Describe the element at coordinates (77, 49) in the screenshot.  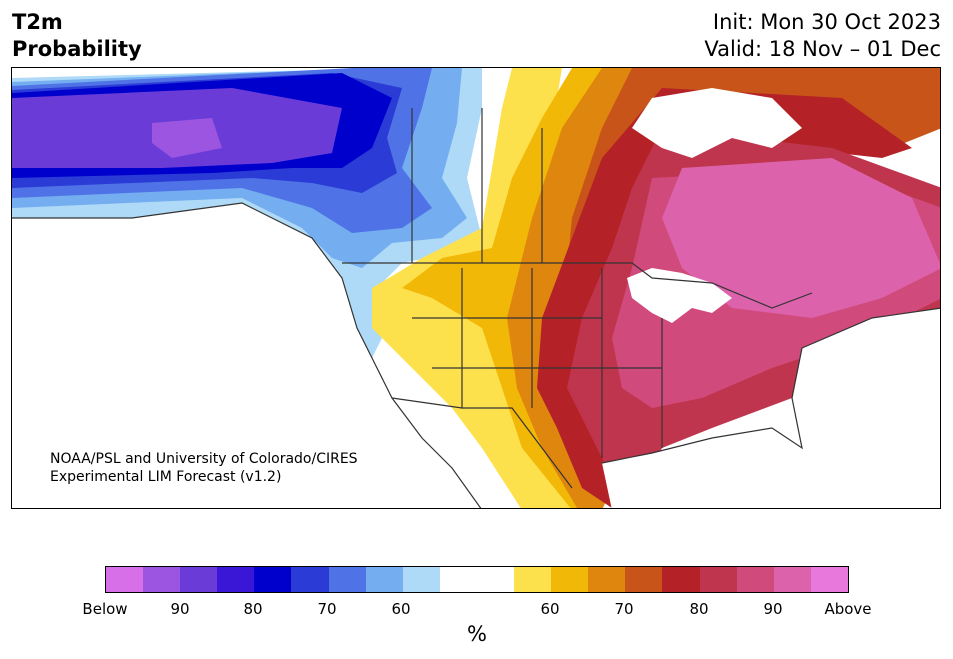
I see `product-label: Probability` at that location.